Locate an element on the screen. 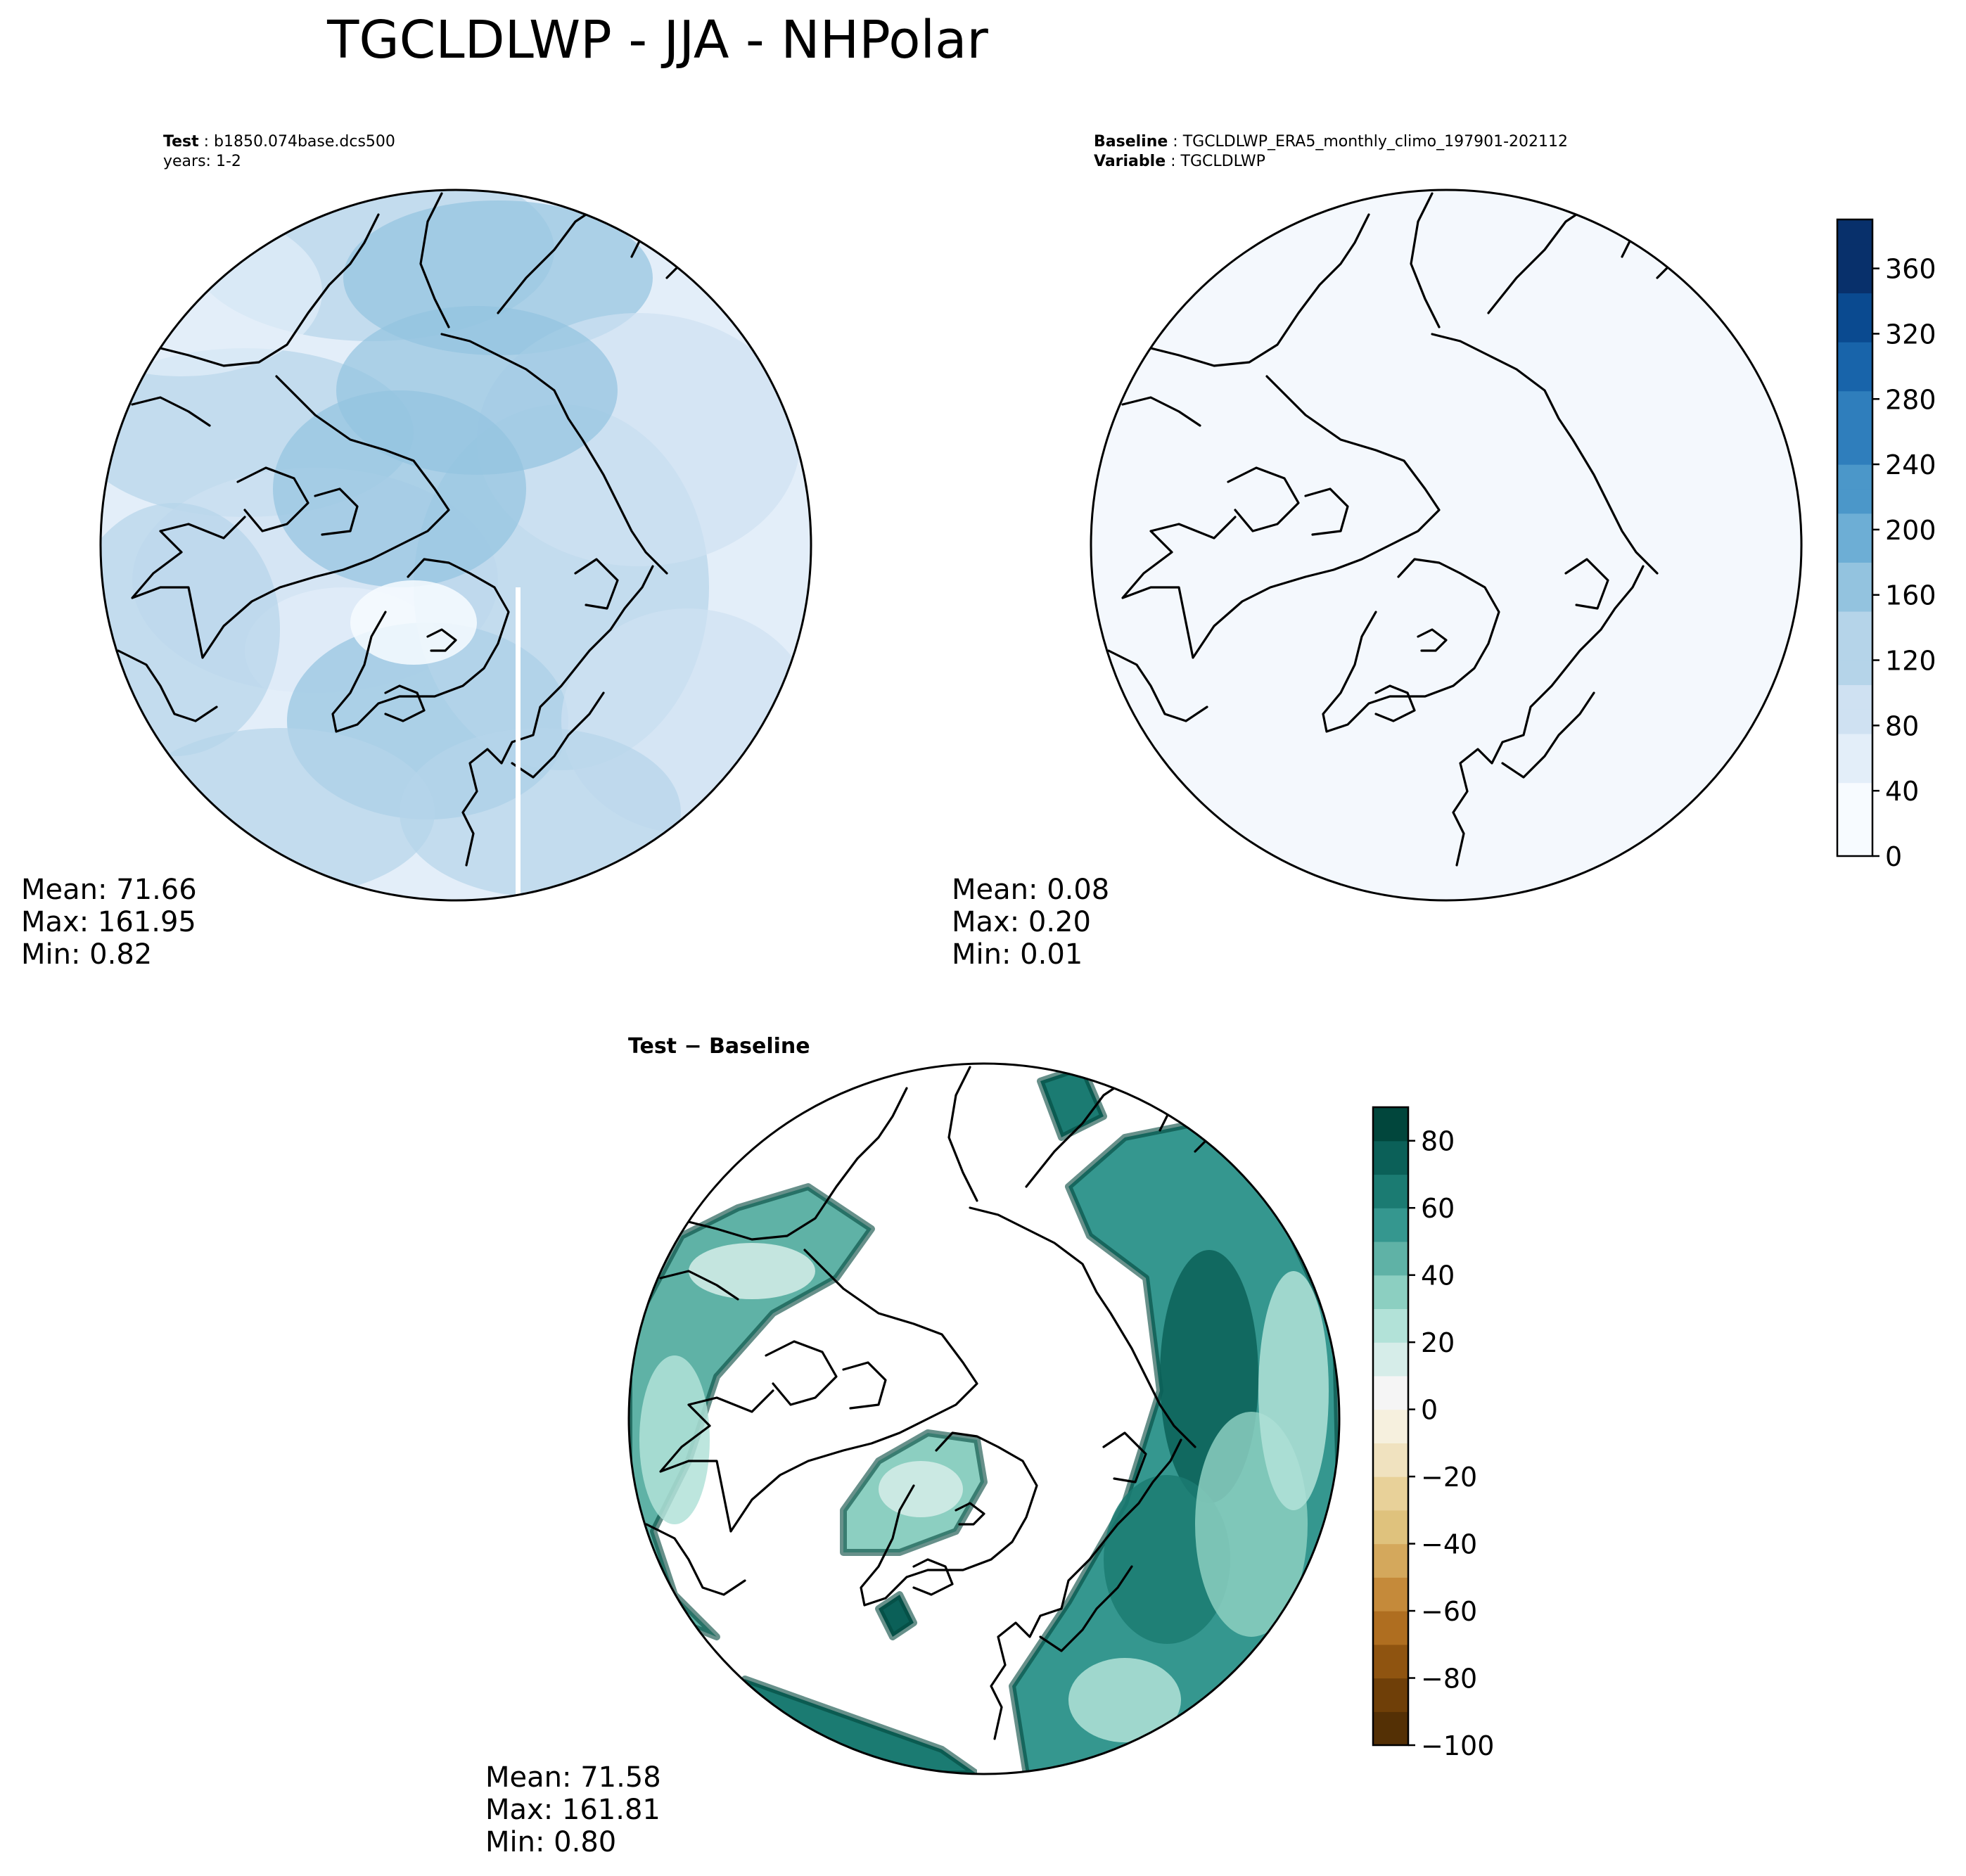 The height and width of the screenshot is (1876, 1966). test-stats: Mean: 71.66 Max: 161.95 Min: 0.82 is located at coordinates (109, 922).